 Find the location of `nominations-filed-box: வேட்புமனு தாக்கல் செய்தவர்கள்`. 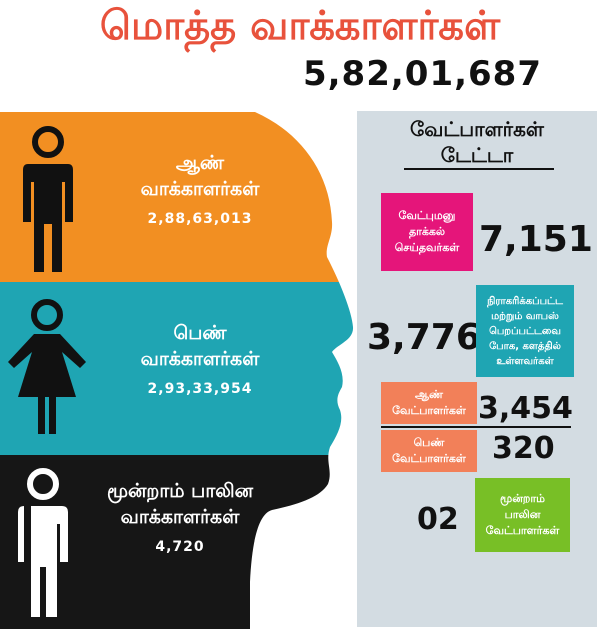

nominations-filed-box: வேட்புமனு தாக்கல் செய்தவர்கள் is located at coordinates (427, 232).